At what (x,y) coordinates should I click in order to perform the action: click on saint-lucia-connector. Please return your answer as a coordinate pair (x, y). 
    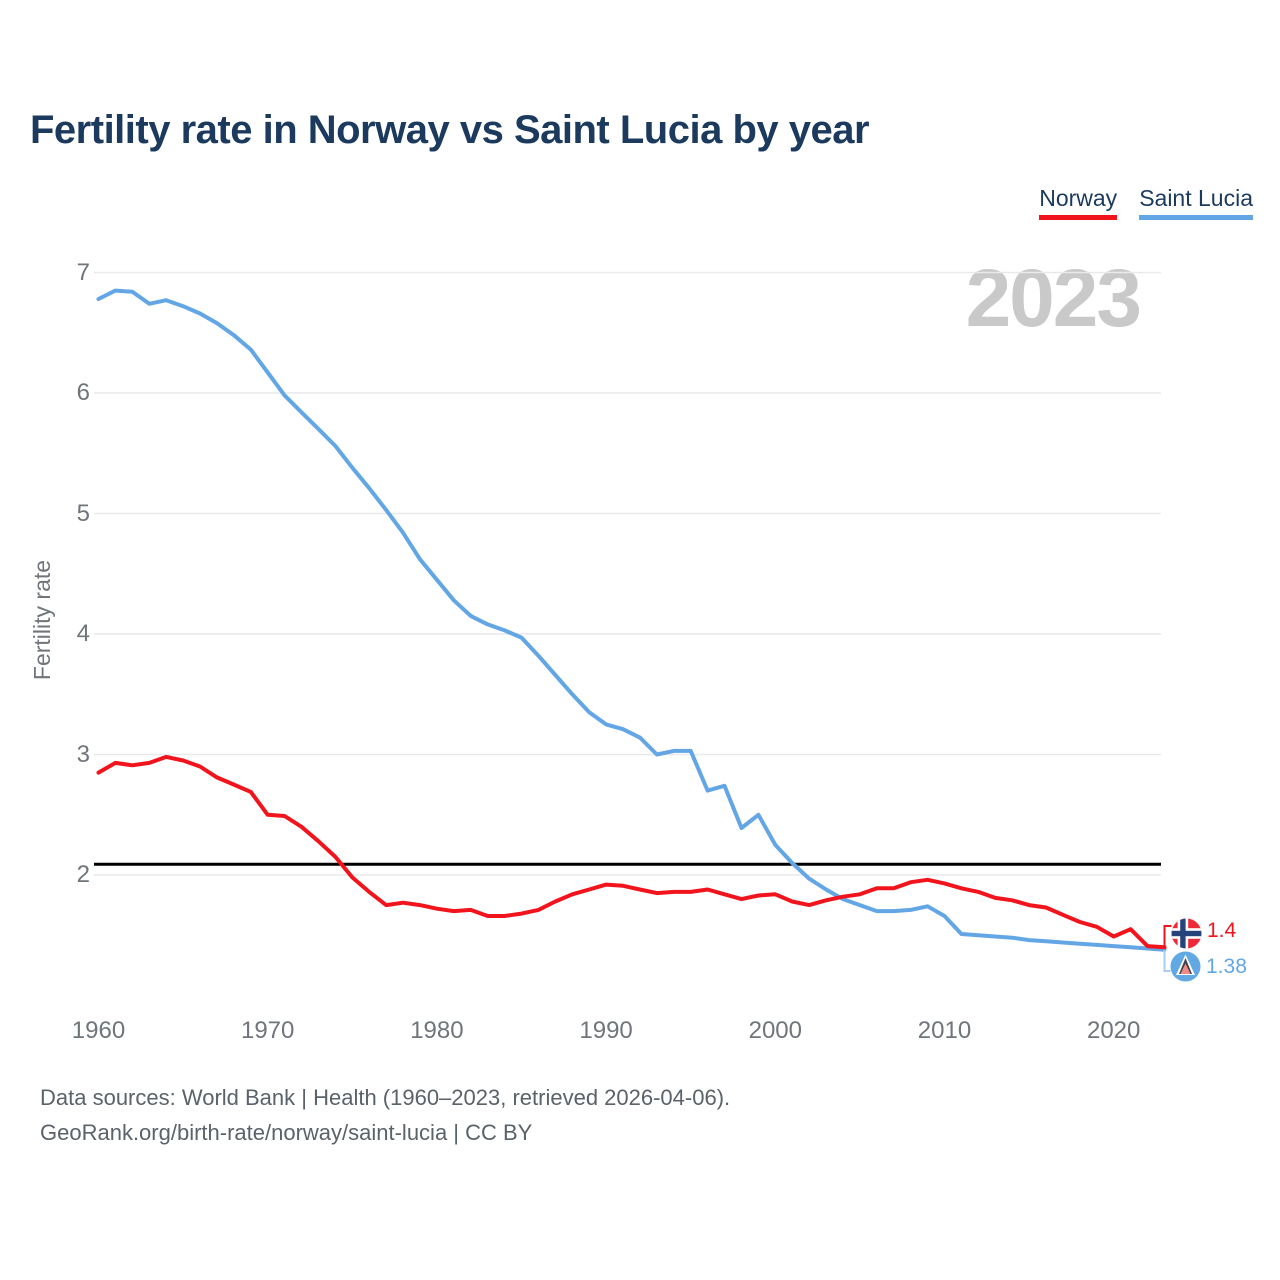
    Looking at the image, I should click on (1167, 960).